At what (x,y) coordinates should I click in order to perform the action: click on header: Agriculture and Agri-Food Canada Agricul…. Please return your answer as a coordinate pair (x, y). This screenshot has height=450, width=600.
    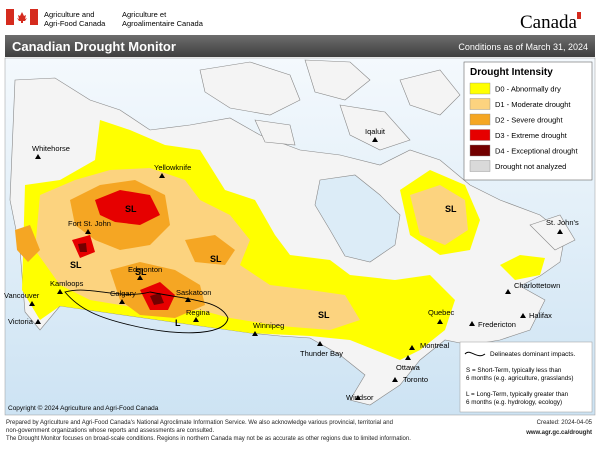
    Looking at the image, I should click on (293, 21).